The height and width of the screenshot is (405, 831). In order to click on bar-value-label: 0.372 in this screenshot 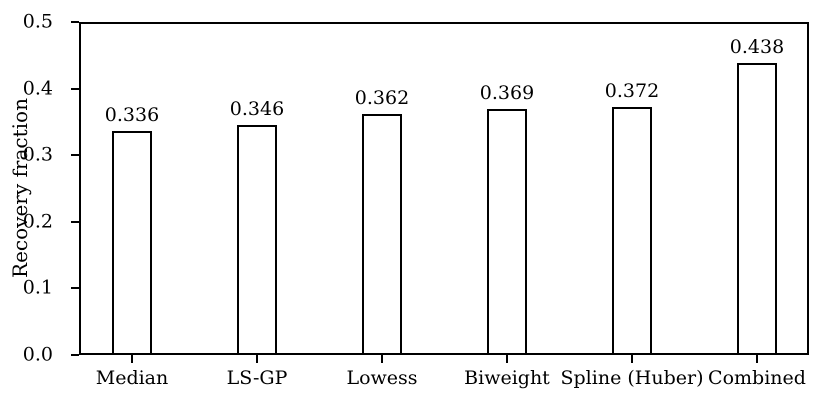, I will do `click(632, 91)`.